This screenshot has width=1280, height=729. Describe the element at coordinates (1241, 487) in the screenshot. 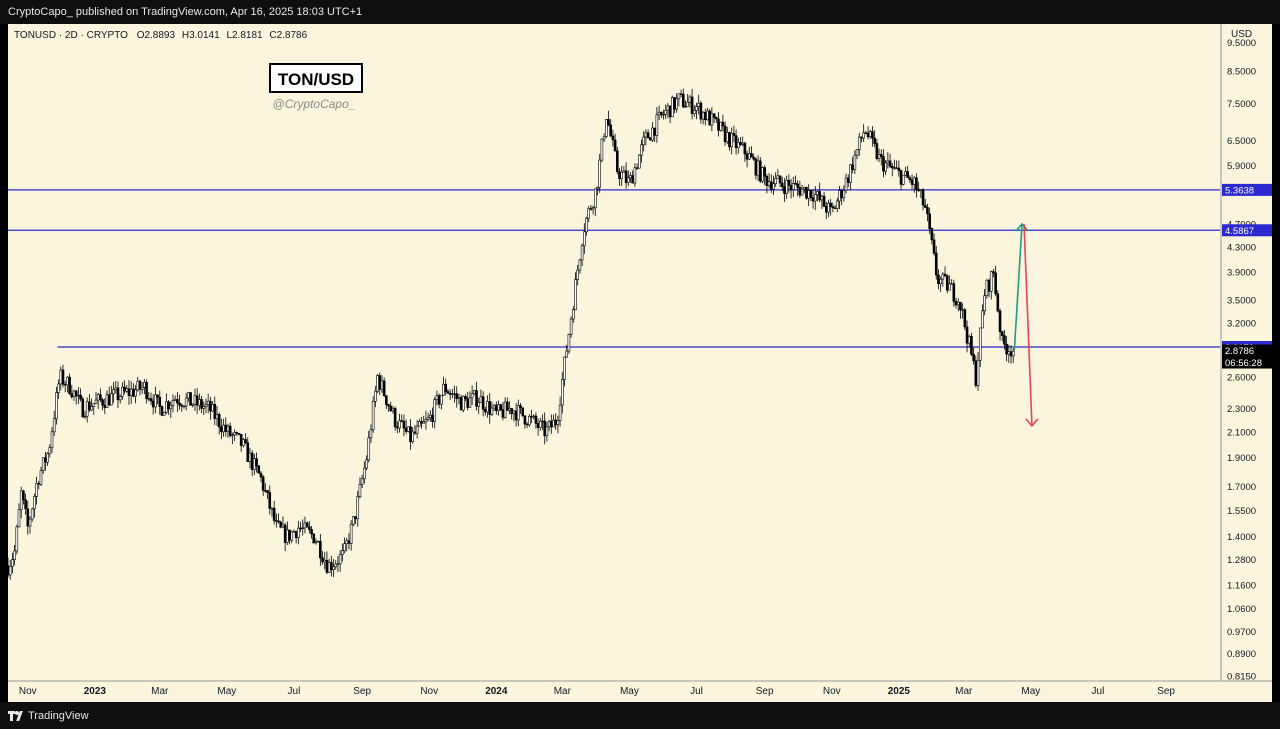

I see `price-tick-label: 1.7000` at that location.